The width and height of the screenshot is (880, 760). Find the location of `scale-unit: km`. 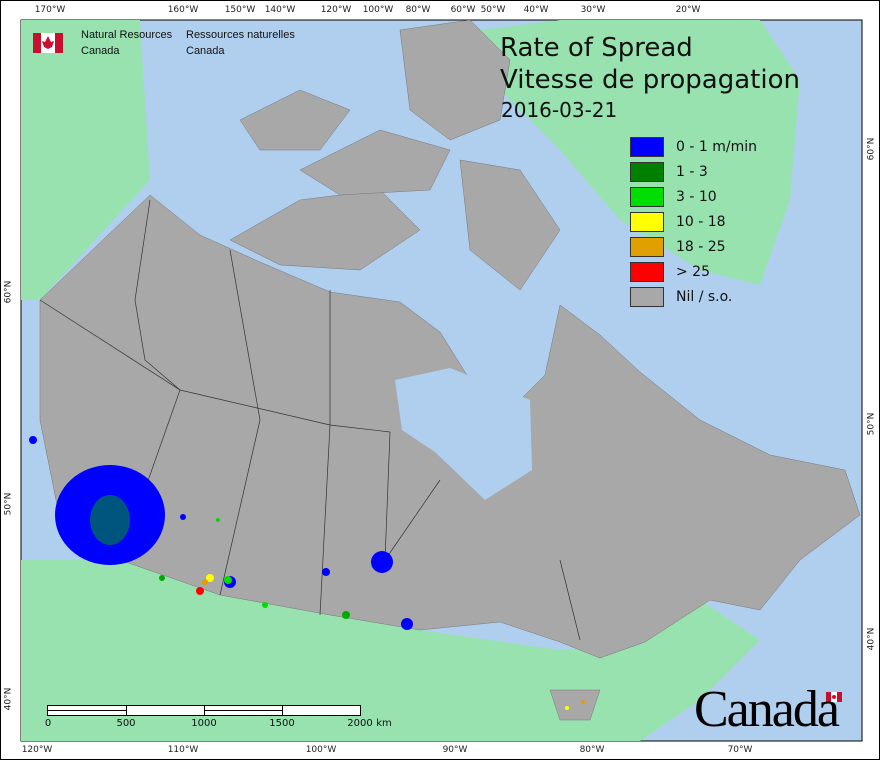

scale-unit: km is located at coordinates (384, 723).